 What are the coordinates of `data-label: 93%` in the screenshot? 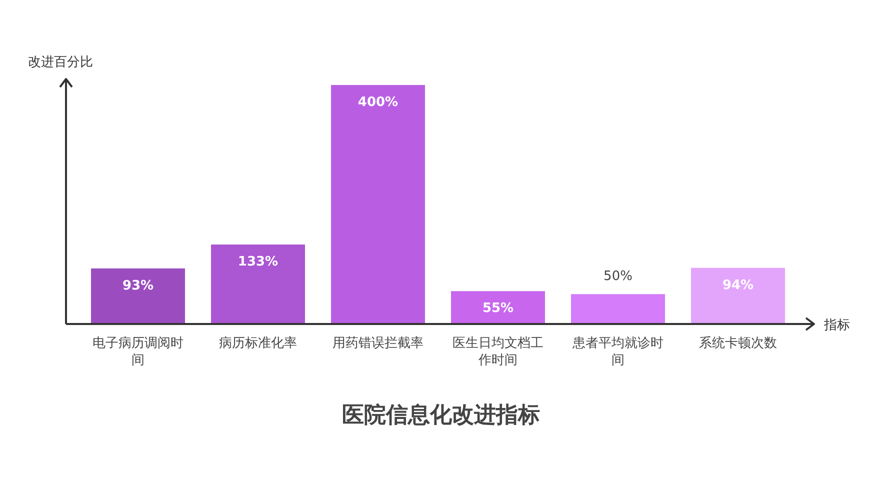 It's located at (138, 286).